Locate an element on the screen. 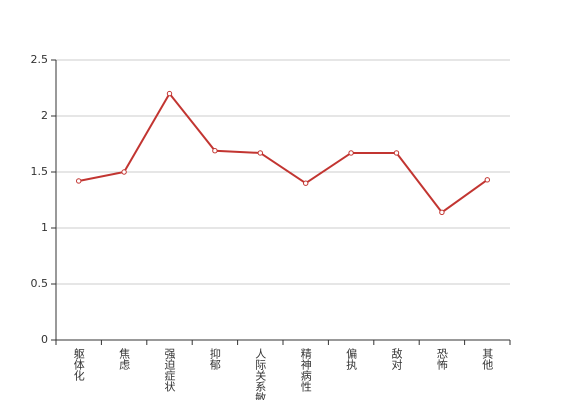  x-tick-label: 精神病性 is located at coordinates (305, 370).